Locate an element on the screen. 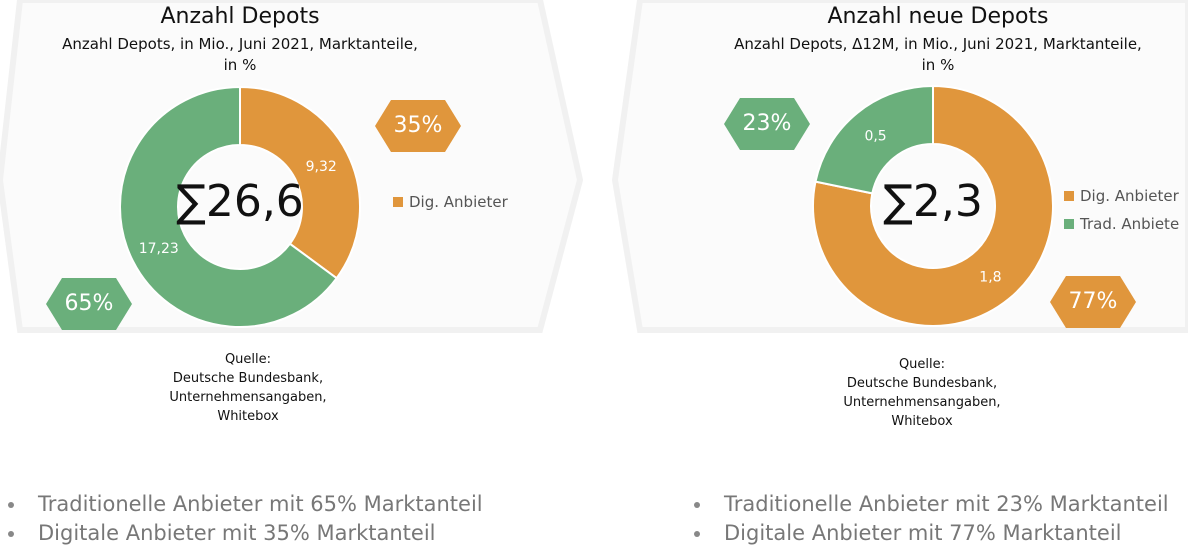 The height and width of the screenshot is (554, 1188). right-legend-swatch-dig is located at coordinates (1069, 196).